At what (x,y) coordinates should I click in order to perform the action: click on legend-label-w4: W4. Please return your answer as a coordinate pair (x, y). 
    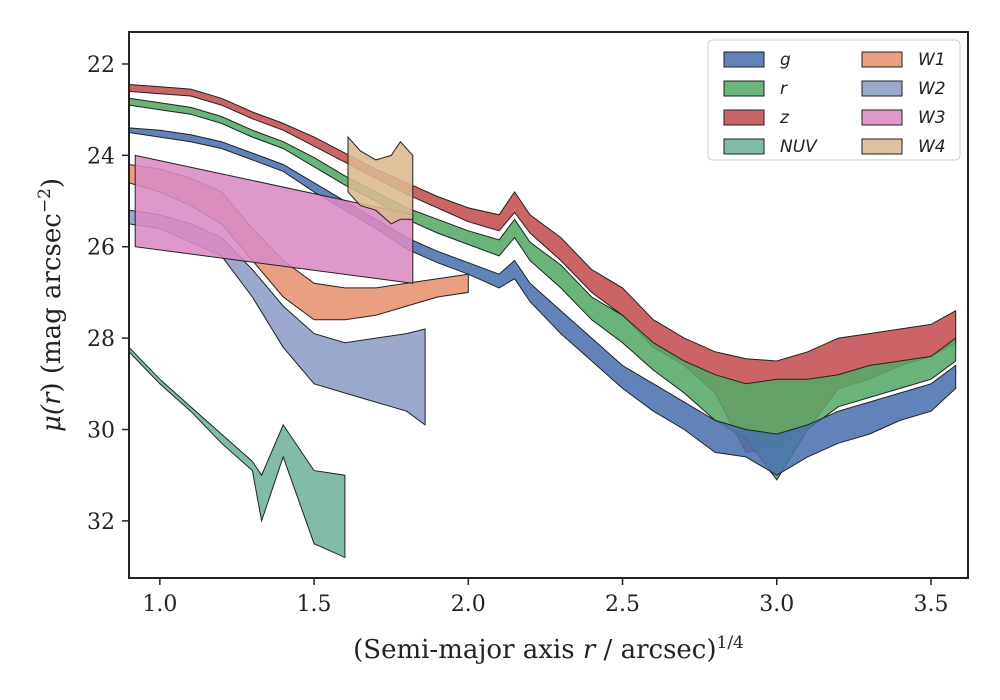
    Looking at the image, I should click on (932, 147).